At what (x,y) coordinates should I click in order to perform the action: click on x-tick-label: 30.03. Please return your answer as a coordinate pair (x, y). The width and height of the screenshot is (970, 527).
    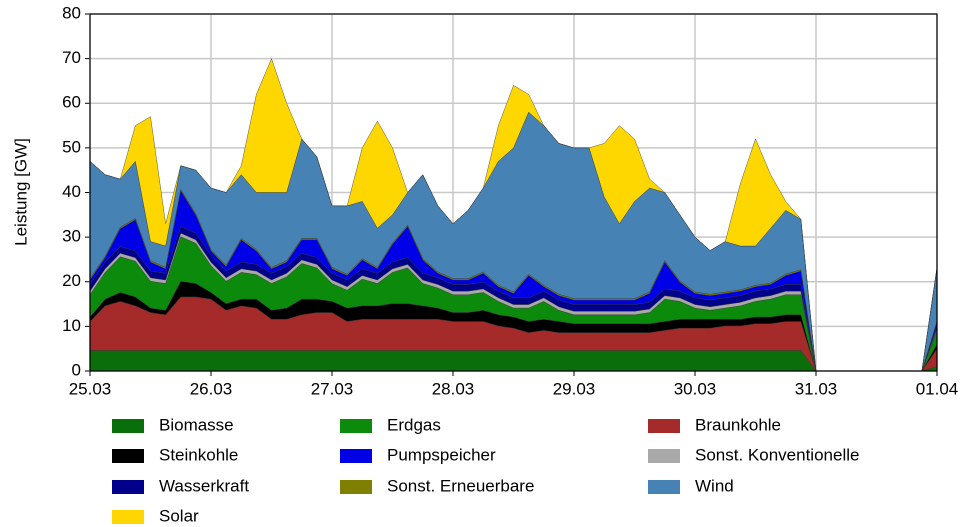
    Looking at the image, I should click on (695, 388).